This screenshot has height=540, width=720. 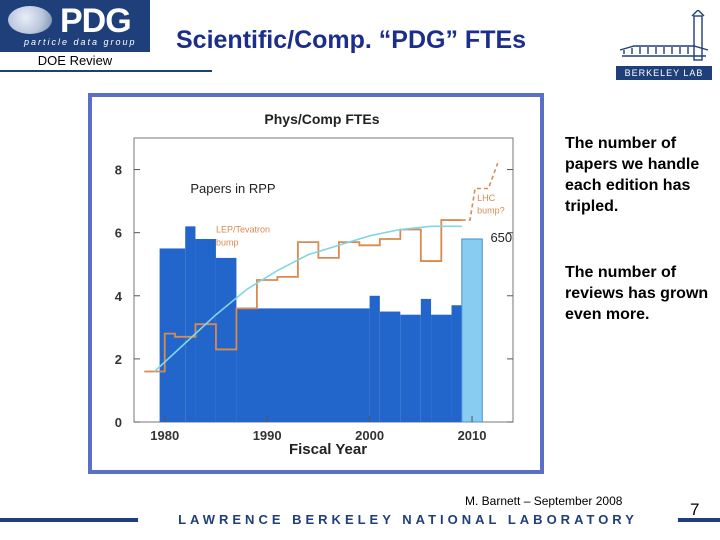 What do you see at coordinates (408, 520) in the screenshot?
I see `footer-lab-name: LAWRENCE BERKELEY NATIONAL LABORATORY` at bounding box center [408, 520].